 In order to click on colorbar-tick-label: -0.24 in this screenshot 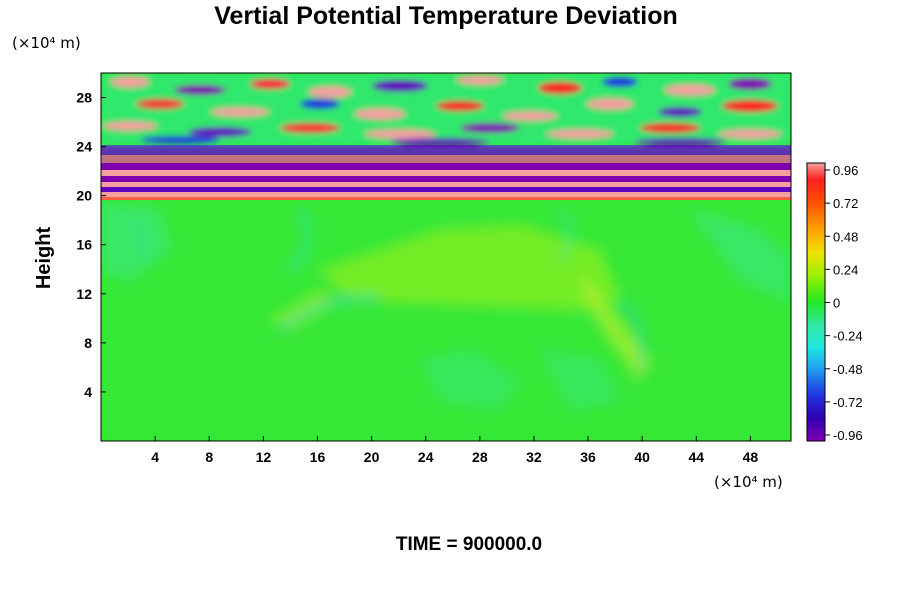, I will do `click(848, 336)`.